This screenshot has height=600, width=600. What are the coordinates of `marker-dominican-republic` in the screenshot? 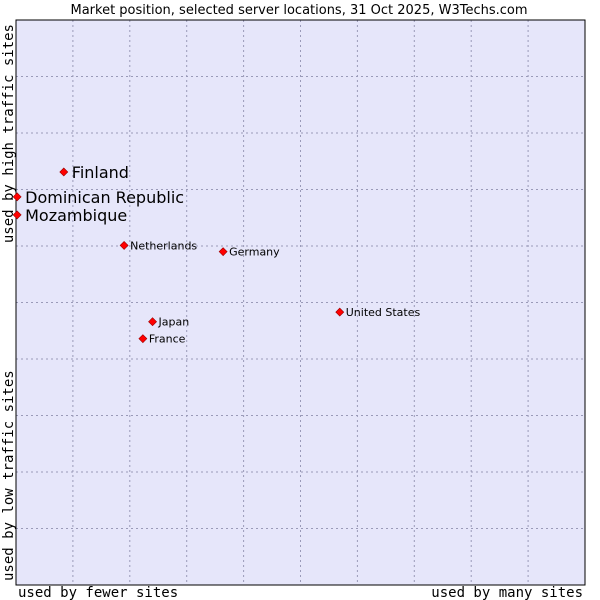 It's located at (17, 197).